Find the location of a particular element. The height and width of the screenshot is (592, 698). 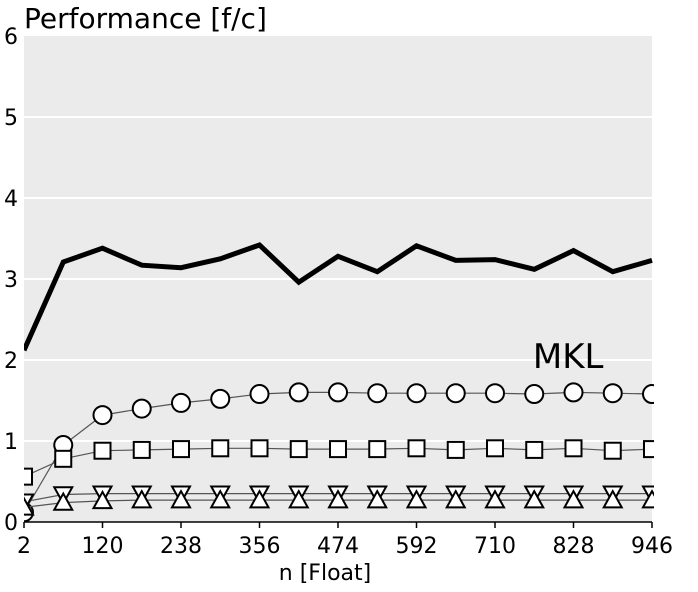

y-tick-label: 0 is located at coordinates (11, 523).